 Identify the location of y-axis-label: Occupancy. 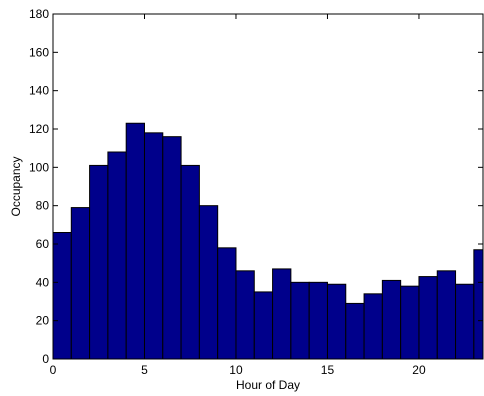
(16, 186).